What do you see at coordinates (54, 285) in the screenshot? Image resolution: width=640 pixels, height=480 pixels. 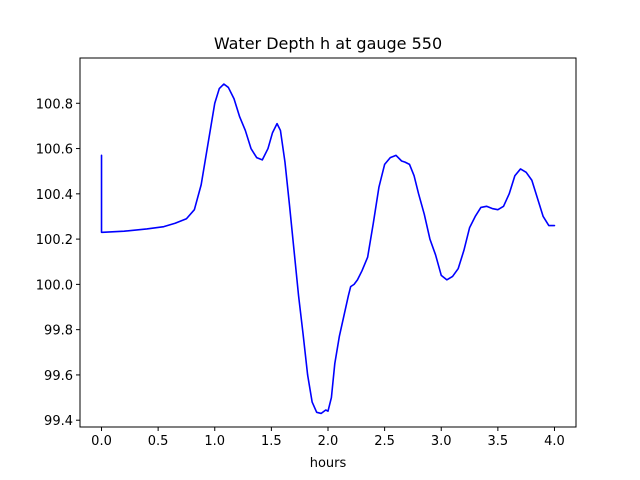 I see `y-tick-label: 100.0` at bounding box center [54, 285].